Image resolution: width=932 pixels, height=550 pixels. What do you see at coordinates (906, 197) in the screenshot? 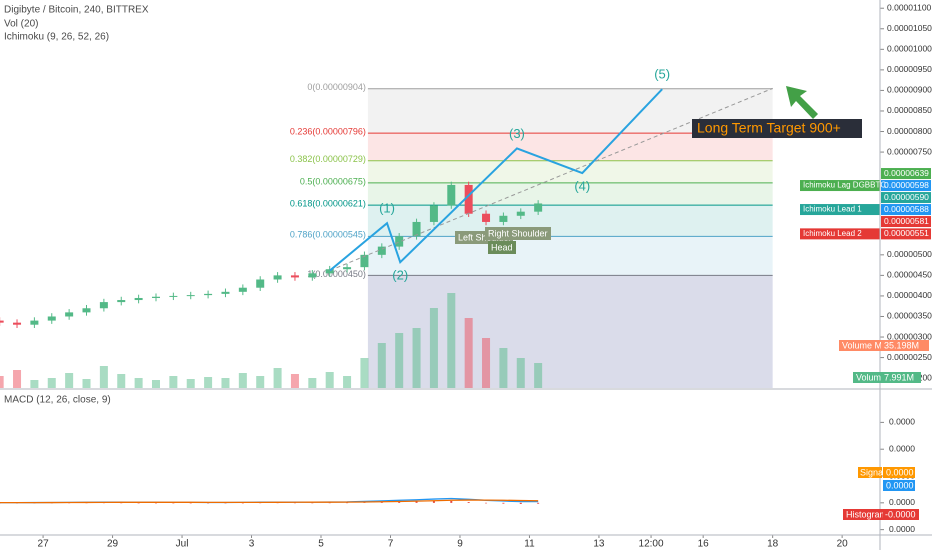
I see `price-tag-label: 0.00000590` at bounding box center [906, 197].